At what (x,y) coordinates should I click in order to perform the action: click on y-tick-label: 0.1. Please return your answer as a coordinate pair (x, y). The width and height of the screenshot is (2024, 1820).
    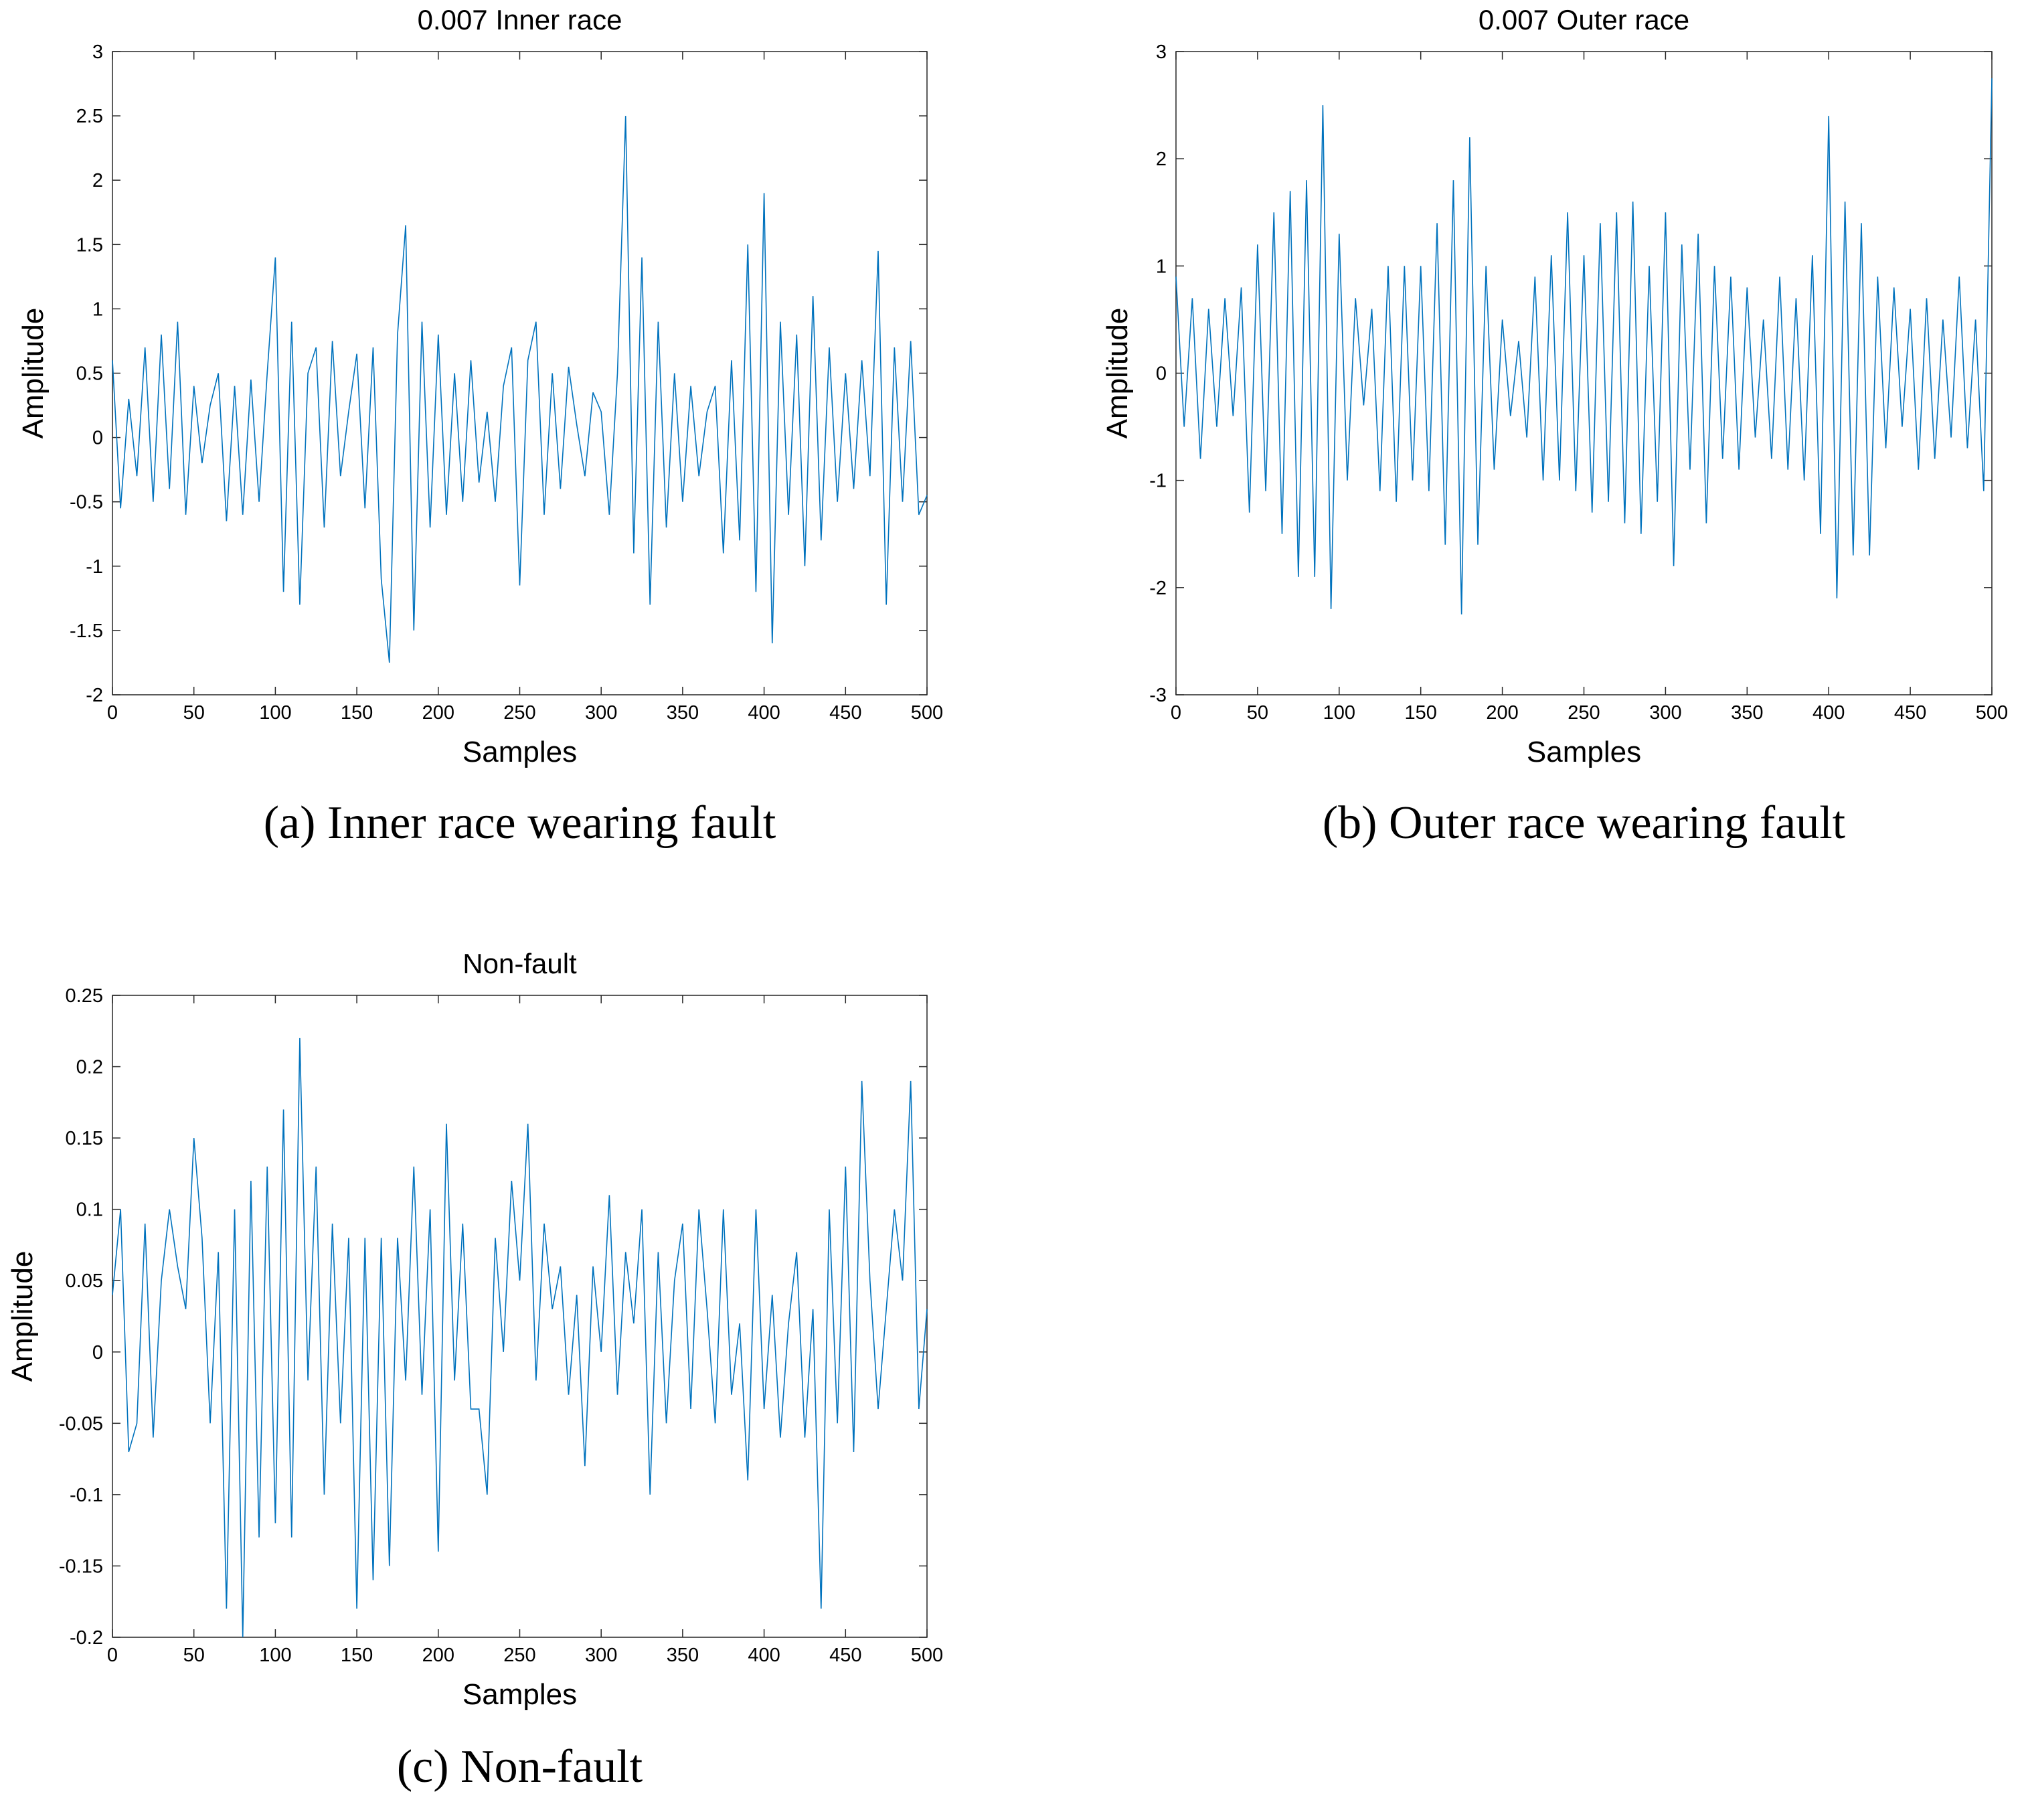
    Looking at the image, I should click on (89, 1210).